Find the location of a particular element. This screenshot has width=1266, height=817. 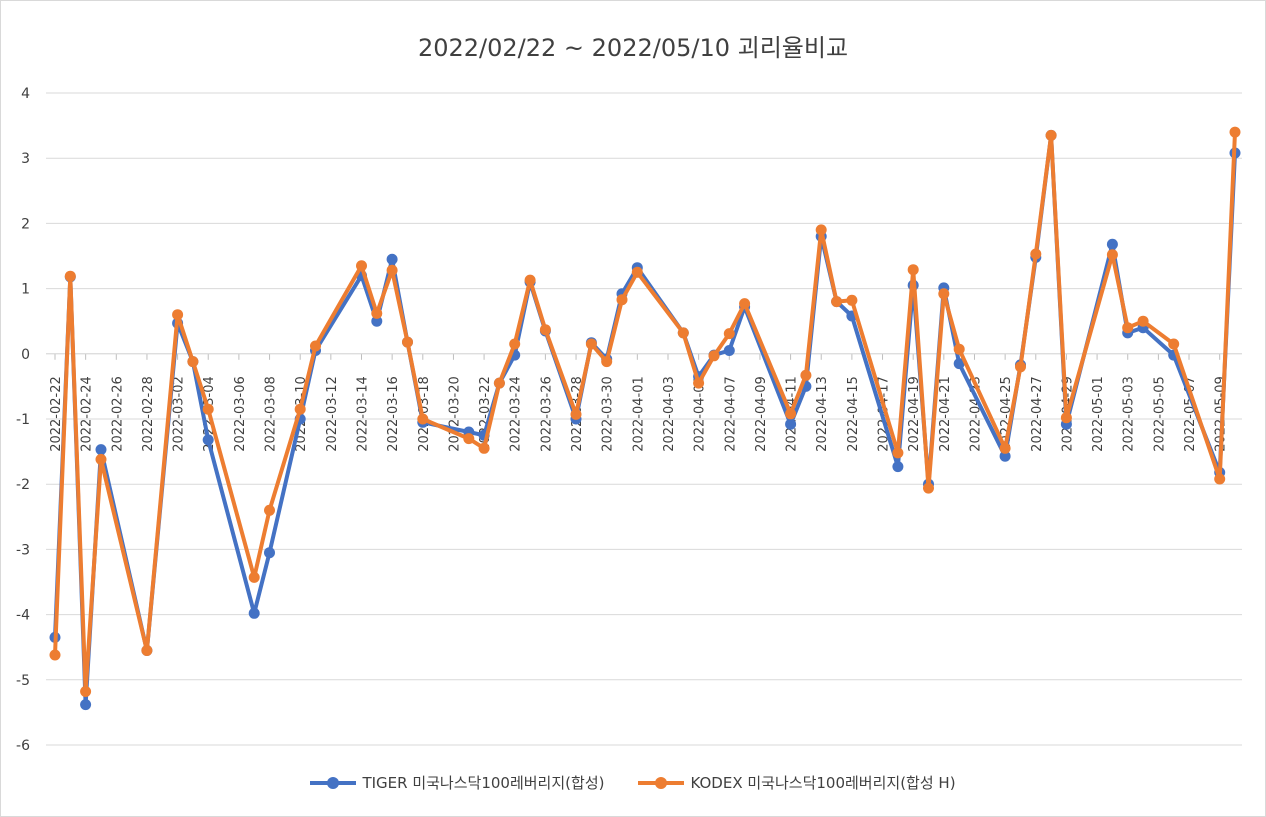

y-tick-label: -2 is located at coordinates (23, 485).